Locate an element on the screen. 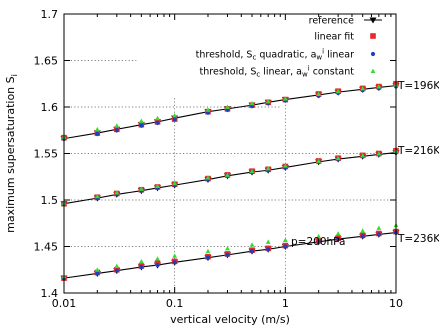 The height and width of the screenshot is (331, 439). y-axis-label-main: maximum supersaturation S is located at coordinates (10, 154).